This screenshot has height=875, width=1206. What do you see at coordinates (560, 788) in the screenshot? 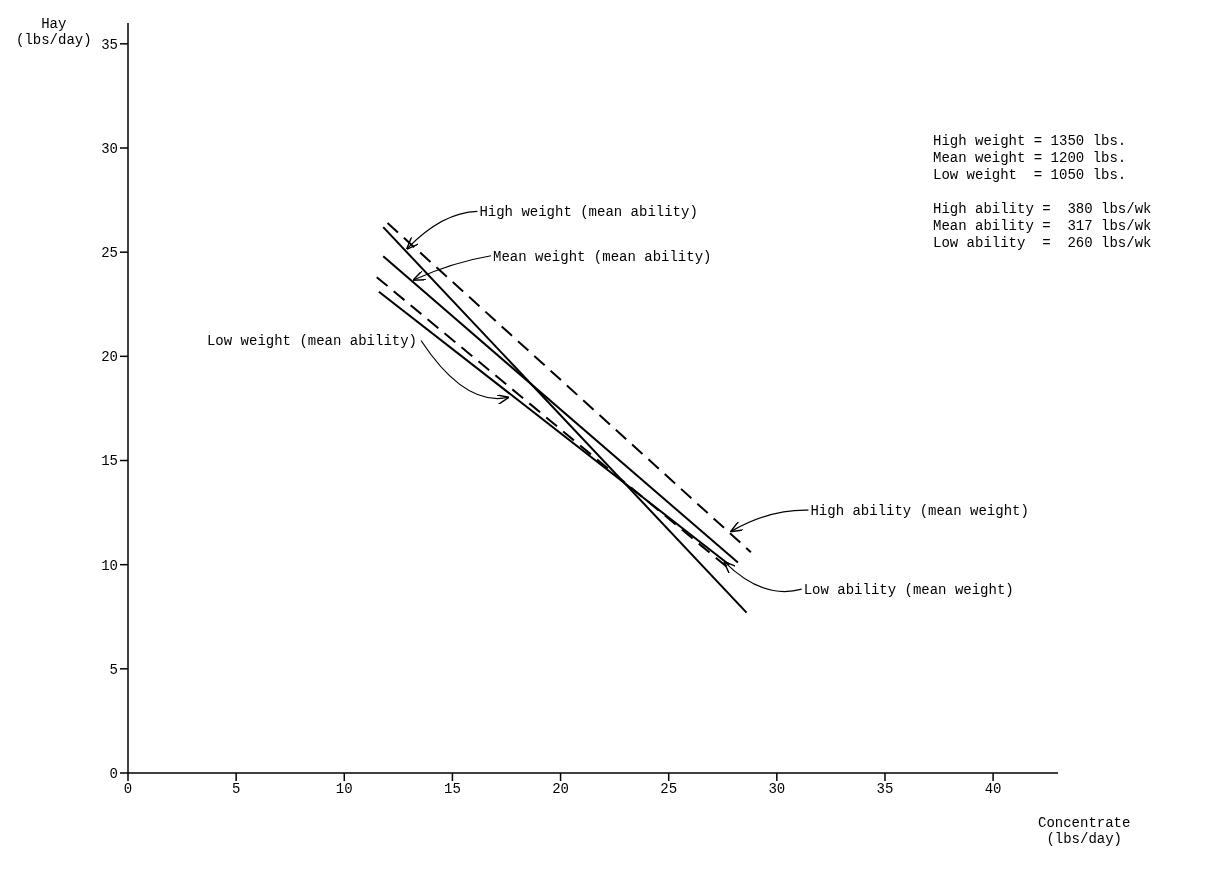
I see `x-tick-label: 20` at bounding box center [560, 788].